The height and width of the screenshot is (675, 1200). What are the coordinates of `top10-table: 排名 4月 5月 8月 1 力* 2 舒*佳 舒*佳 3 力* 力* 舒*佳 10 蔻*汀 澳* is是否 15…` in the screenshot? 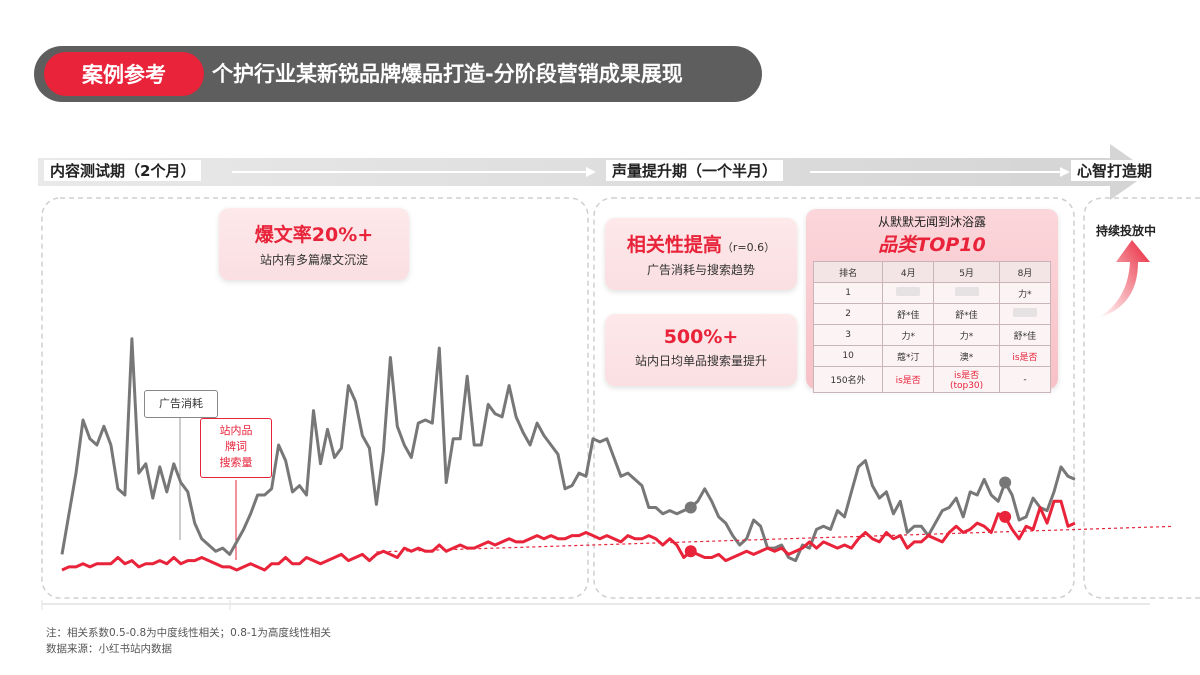 It's located at (932, 327).